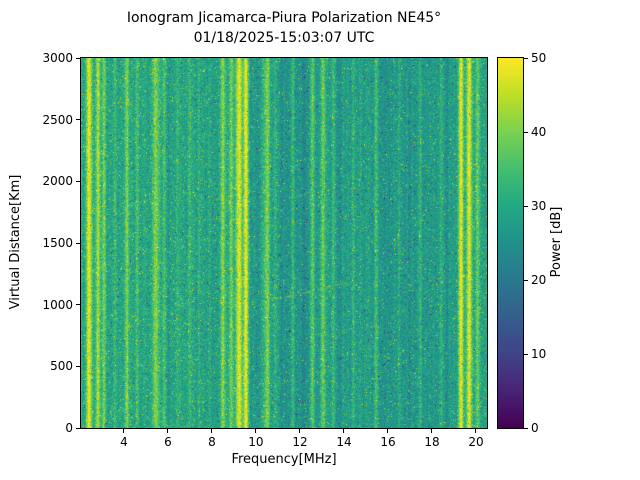 The image size is (640, 480). Describe the element at coordinates (57, 243) in the screenshot. I see `y-tick-label: 1500` at that location.